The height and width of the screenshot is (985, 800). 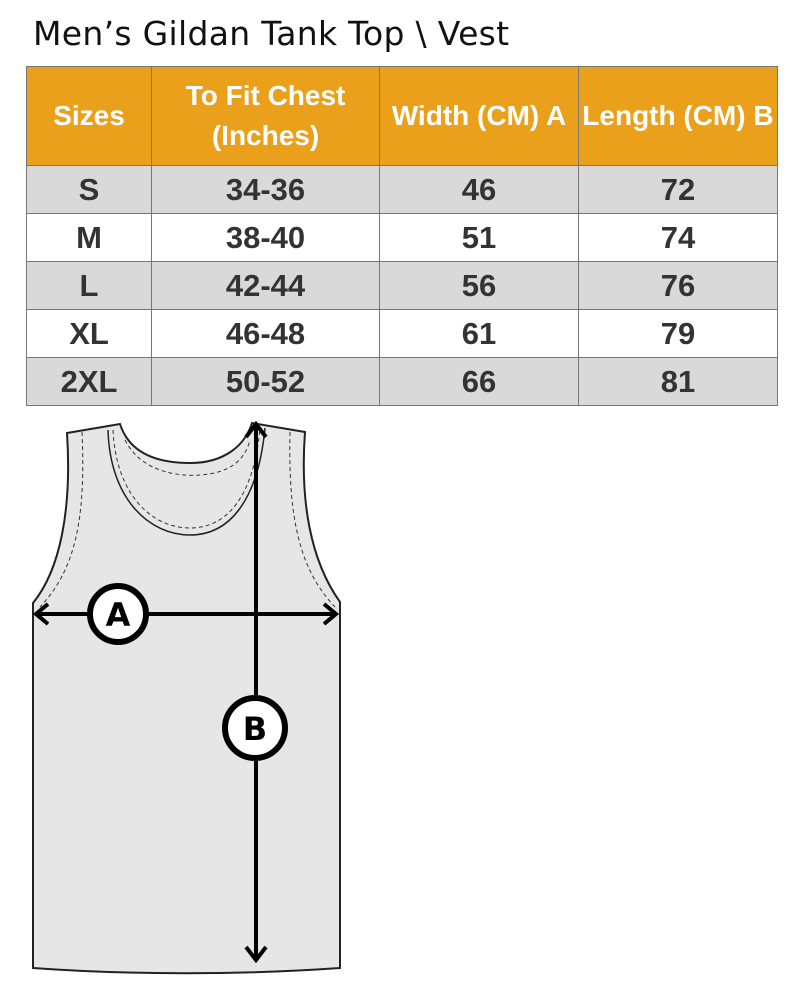 I want to click on cell: 61, so click(x=479, y=333).